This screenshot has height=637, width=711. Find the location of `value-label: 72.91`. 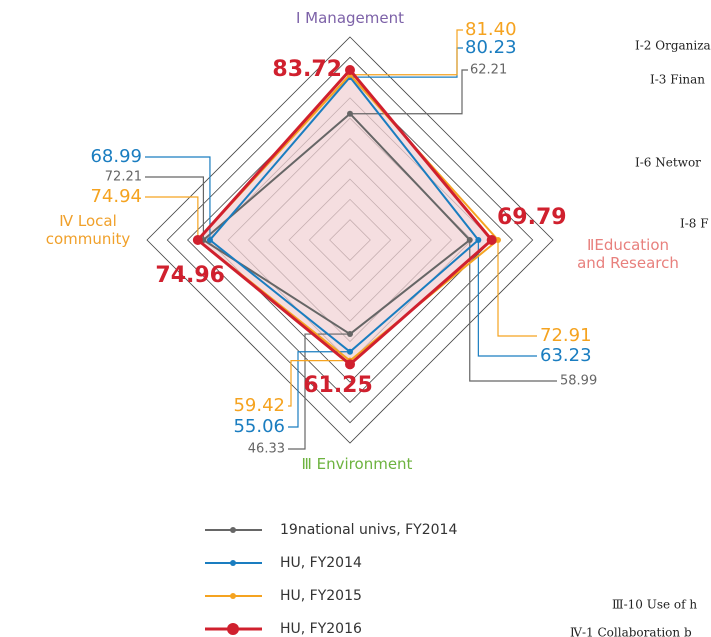

value-label: 72.91 is located at coordinates (566, 335).